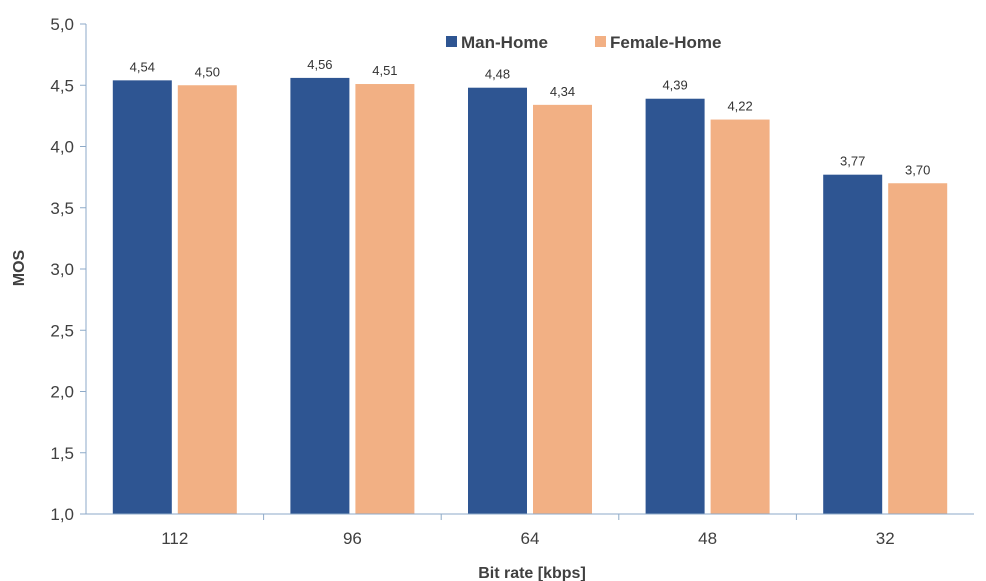 Image resolution: width=986 pixels, height=581 pixels. I want to click on x-tick-label: 64, so click(530, 538).